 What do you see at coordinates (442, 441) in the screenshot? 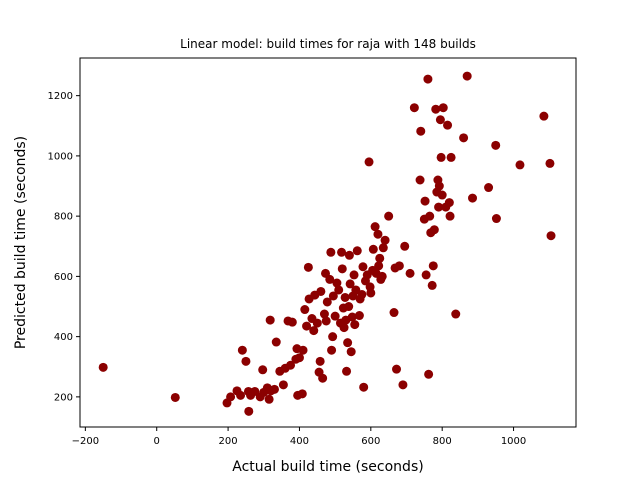
I see `x-tick-label: 800` at bounding box center [442, 441].